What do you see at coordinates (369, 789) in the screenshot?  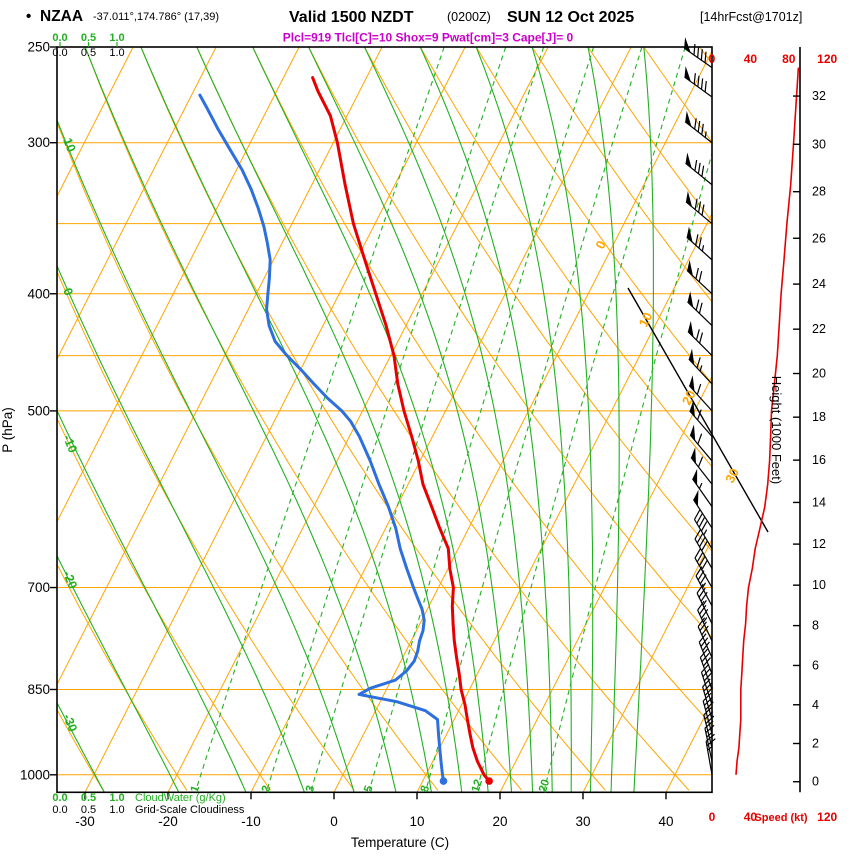 I see `mixing-ratio-value-label: 5` at bounding box center [369, 789].